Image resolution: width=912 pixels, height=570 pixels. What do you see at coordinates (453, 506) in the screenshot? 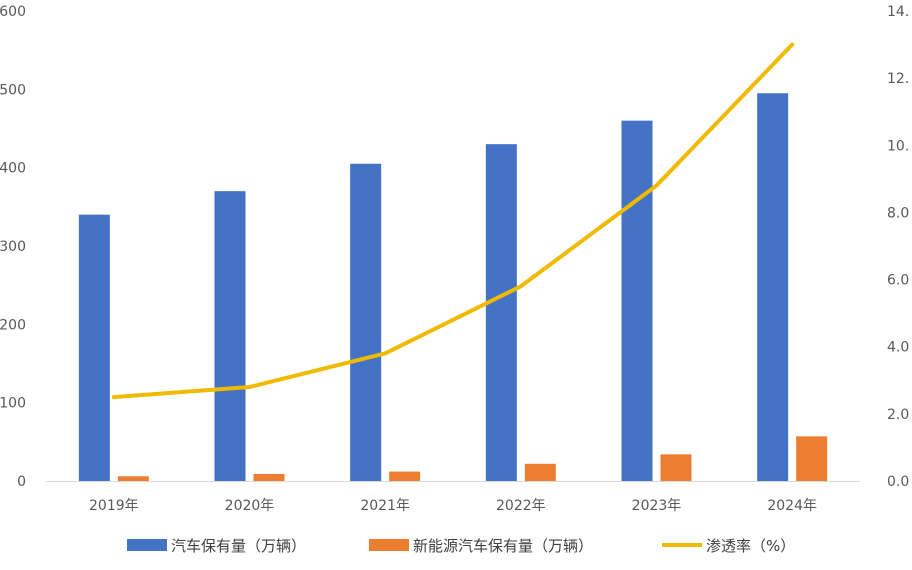
I see `x-axis-ticks: 2019年 2020年 2021年 2022年 2023年 2024年` at bounding box center [453, 506].